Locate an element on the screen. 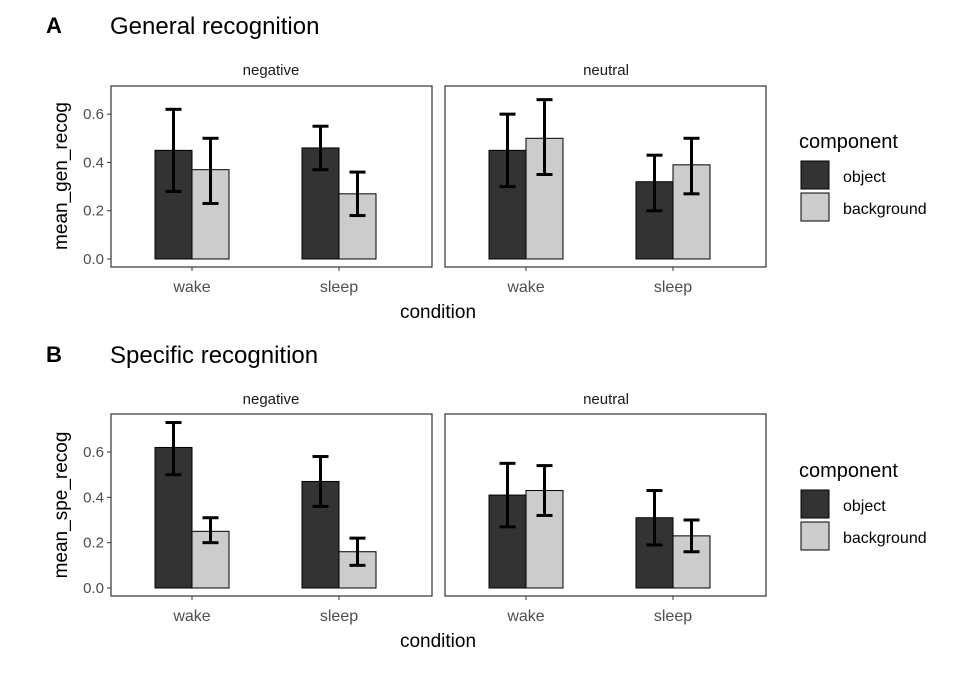  facet-panel-negative-a is located at coordinates (271, 176).